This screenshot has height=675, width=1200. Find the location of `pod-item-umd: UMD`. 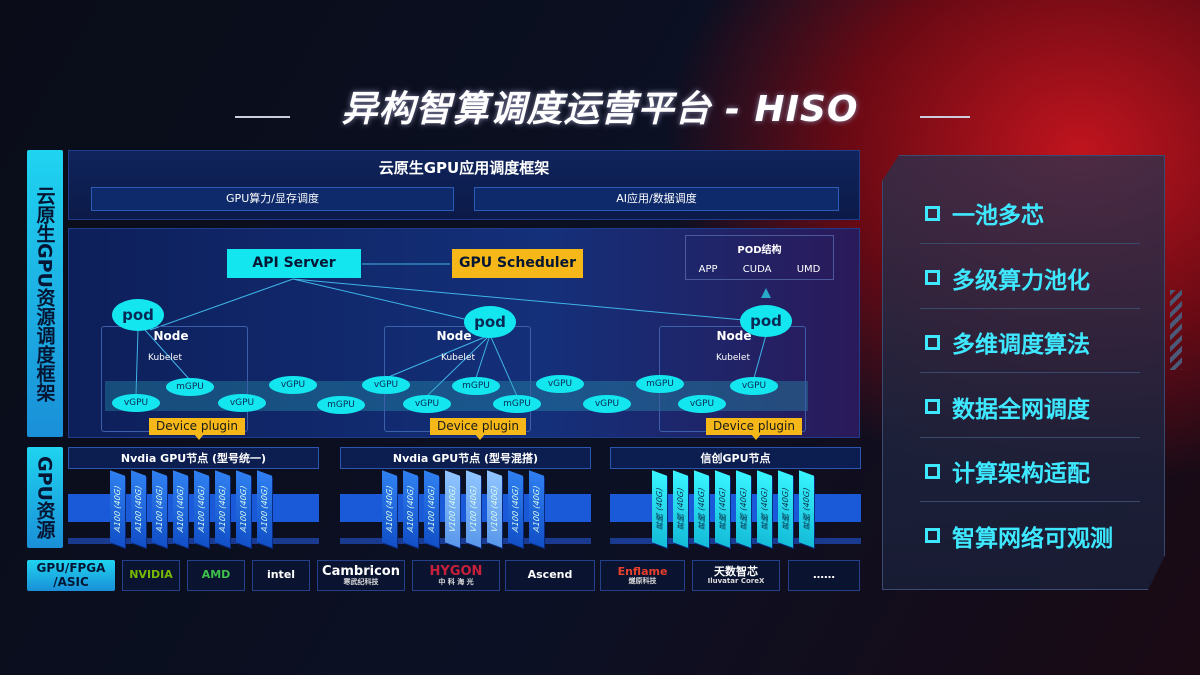

pod-item-umd: UMD is located at coordinates (808, 269).